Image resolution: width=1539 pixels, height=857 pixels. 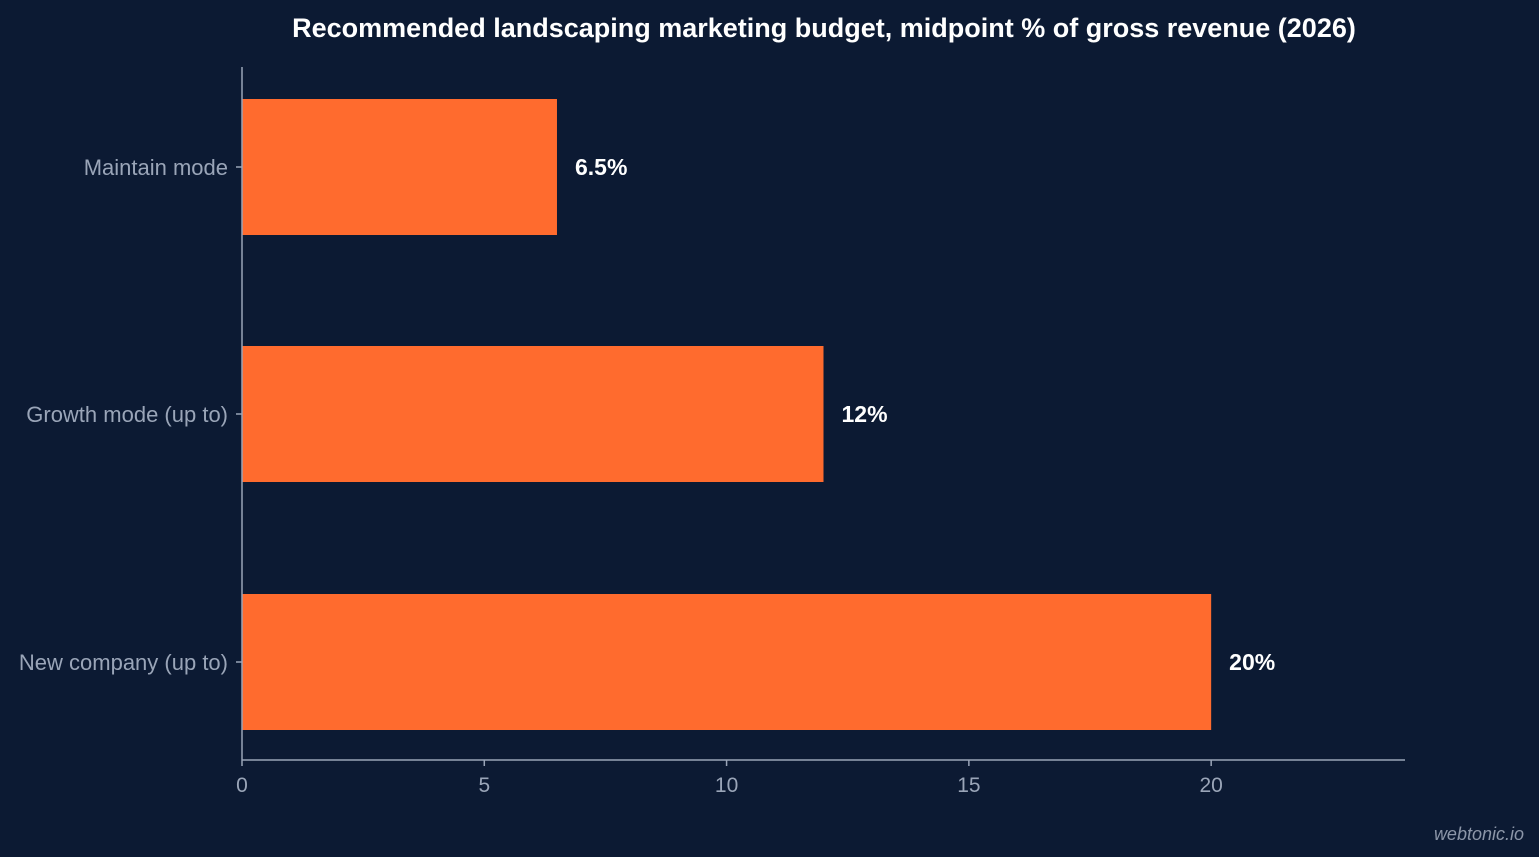 What do you see at coordinates (968, 785) in the screenshot?
I see `x-tick-label-15: 15` at bounding box center [968, 785].